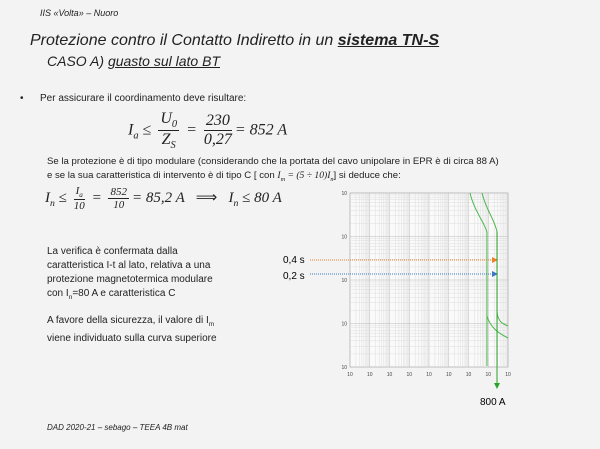 This screenshot has width=600, height=449. I want to click on f: ZS, so click(169, 141).